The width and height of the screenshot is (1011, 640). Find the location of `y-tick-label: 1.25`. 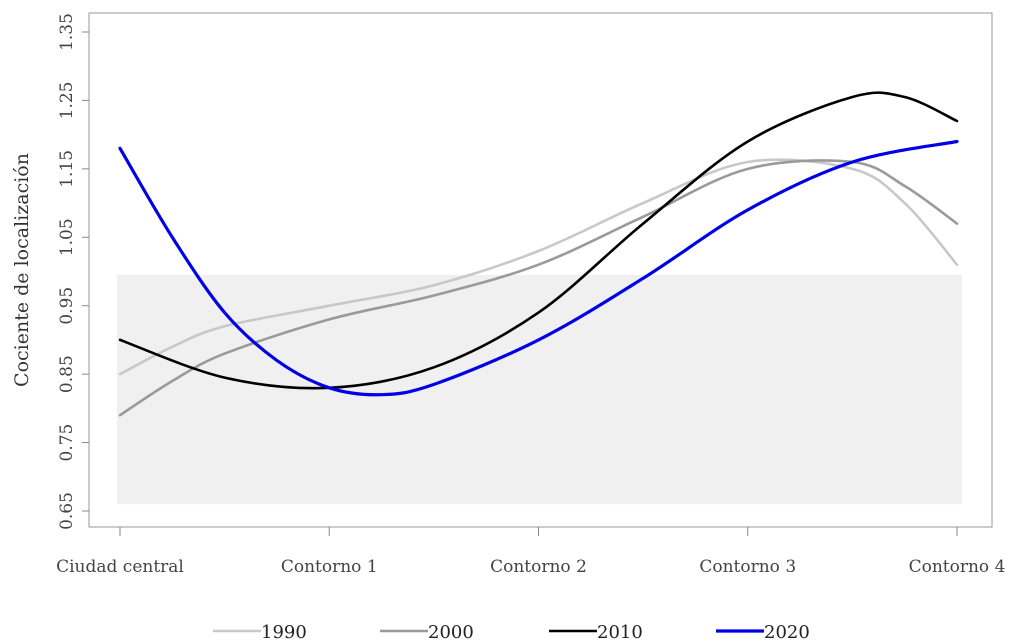

y-tick-label: 1.25 is located at coordinates (67, 100).